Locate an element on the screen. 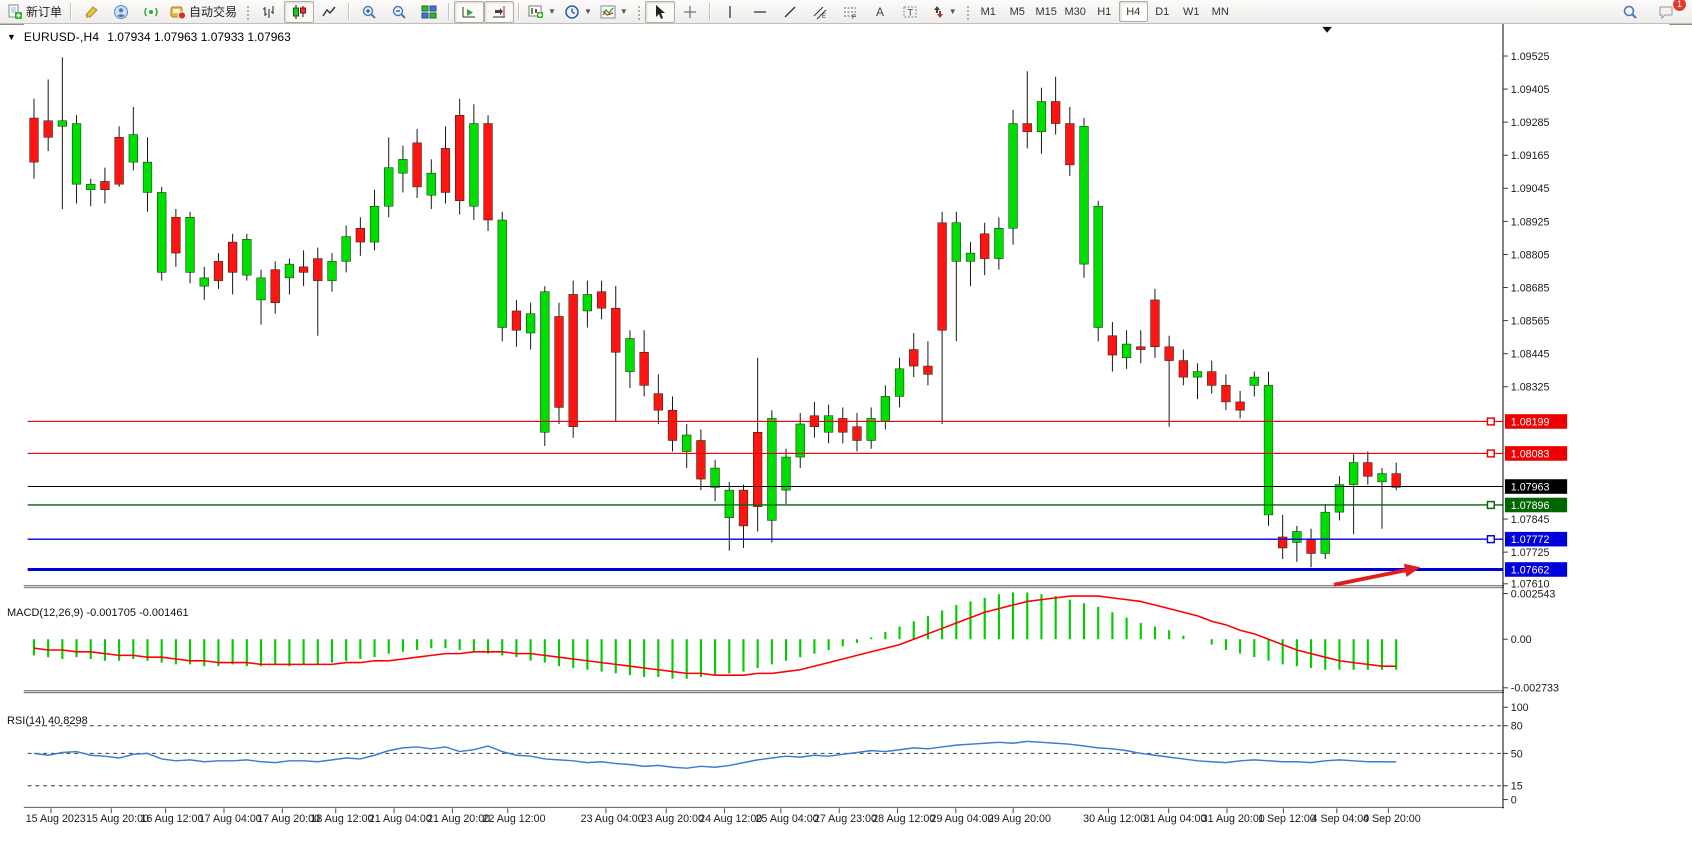 The image size is (1692, 854). notifications-button: 1 is located at coordinates (1669, 11).